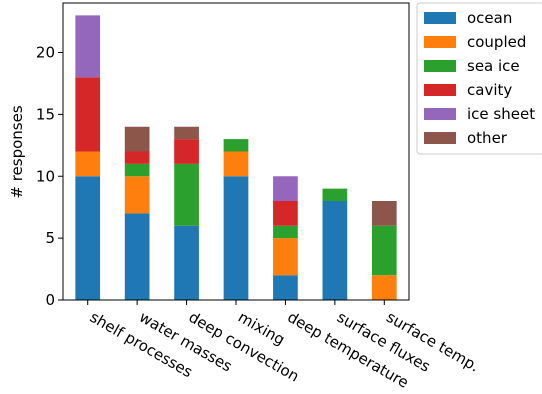  Describe the element at coordinates (487, 138) in the screenshot. I see `legend-label-other: other` at that location.